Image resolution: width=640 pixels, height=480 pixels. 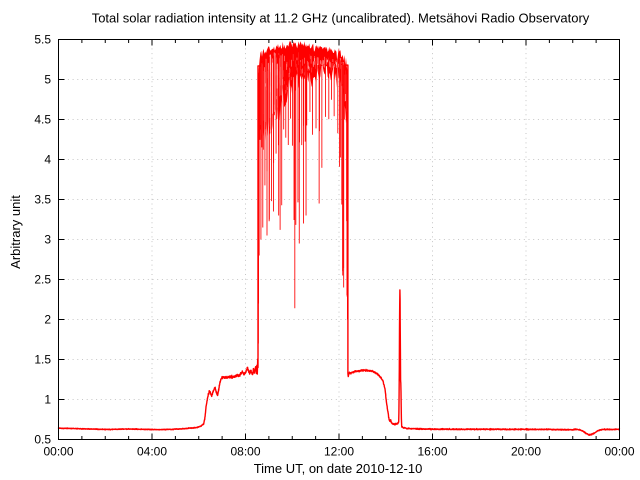 I want to click on svg-text: Arbitrary unit, so click(x=15, y=232).